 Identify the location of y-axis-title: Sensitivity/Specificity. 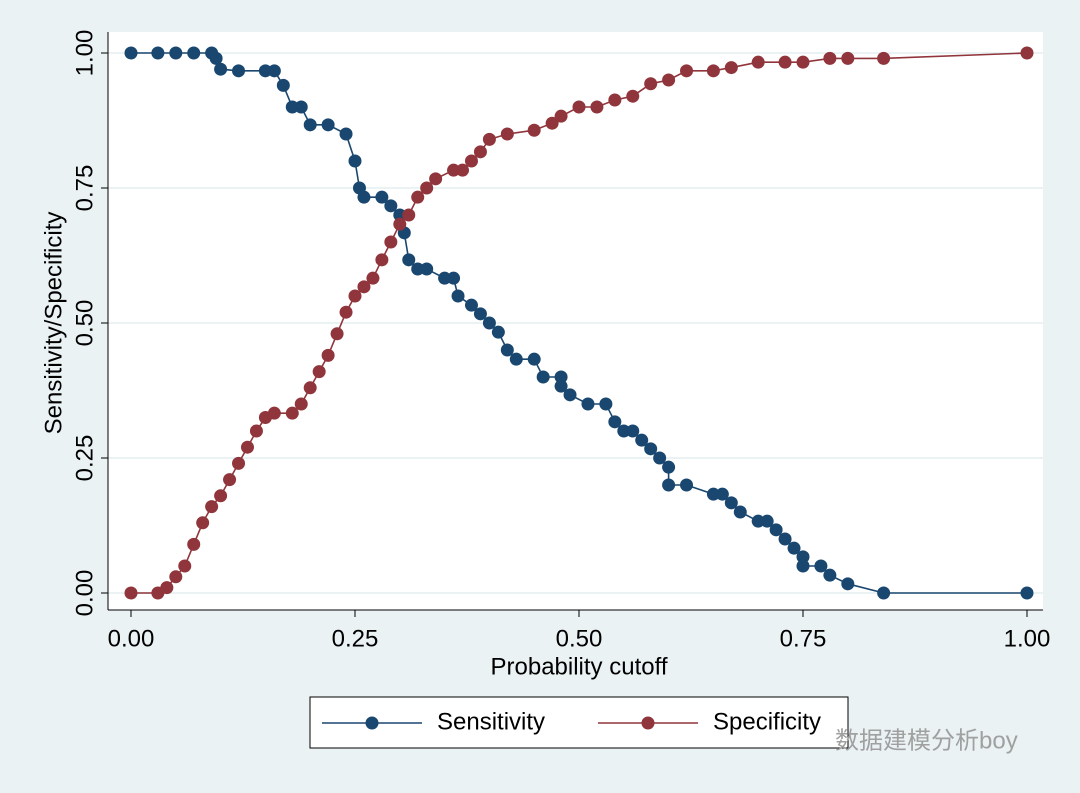
(53, 323).